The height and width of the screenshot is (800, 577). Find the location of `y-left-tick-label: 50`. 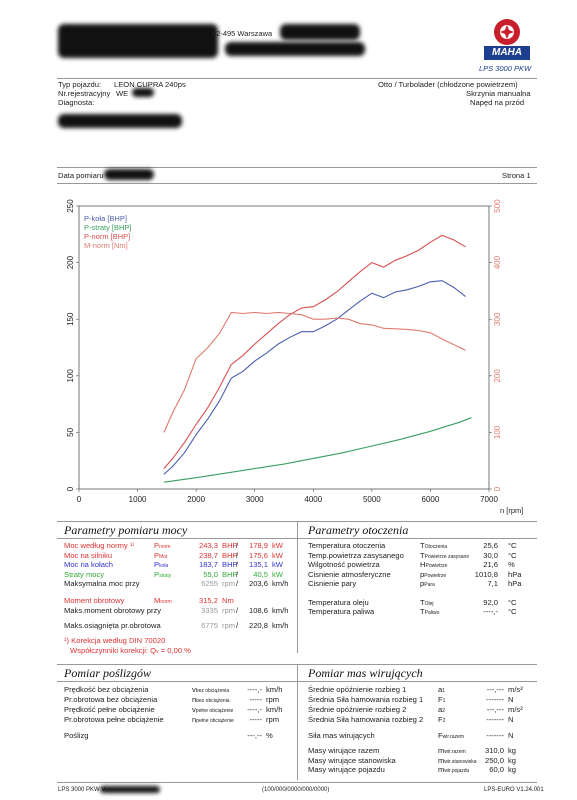

y-left-tick-label: 50 is located at coordinates (70, 431).